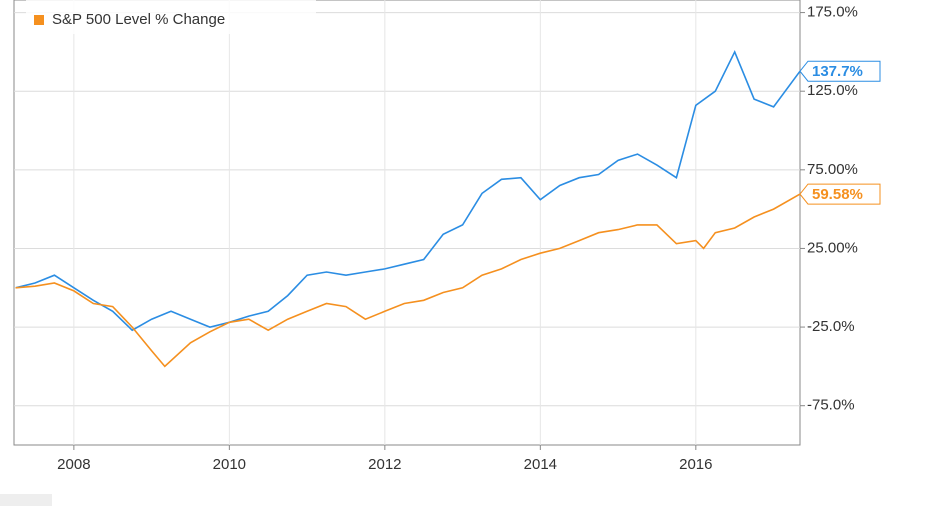  I want to click on legend: S&P 500 Level % Change, so click(171, 17).